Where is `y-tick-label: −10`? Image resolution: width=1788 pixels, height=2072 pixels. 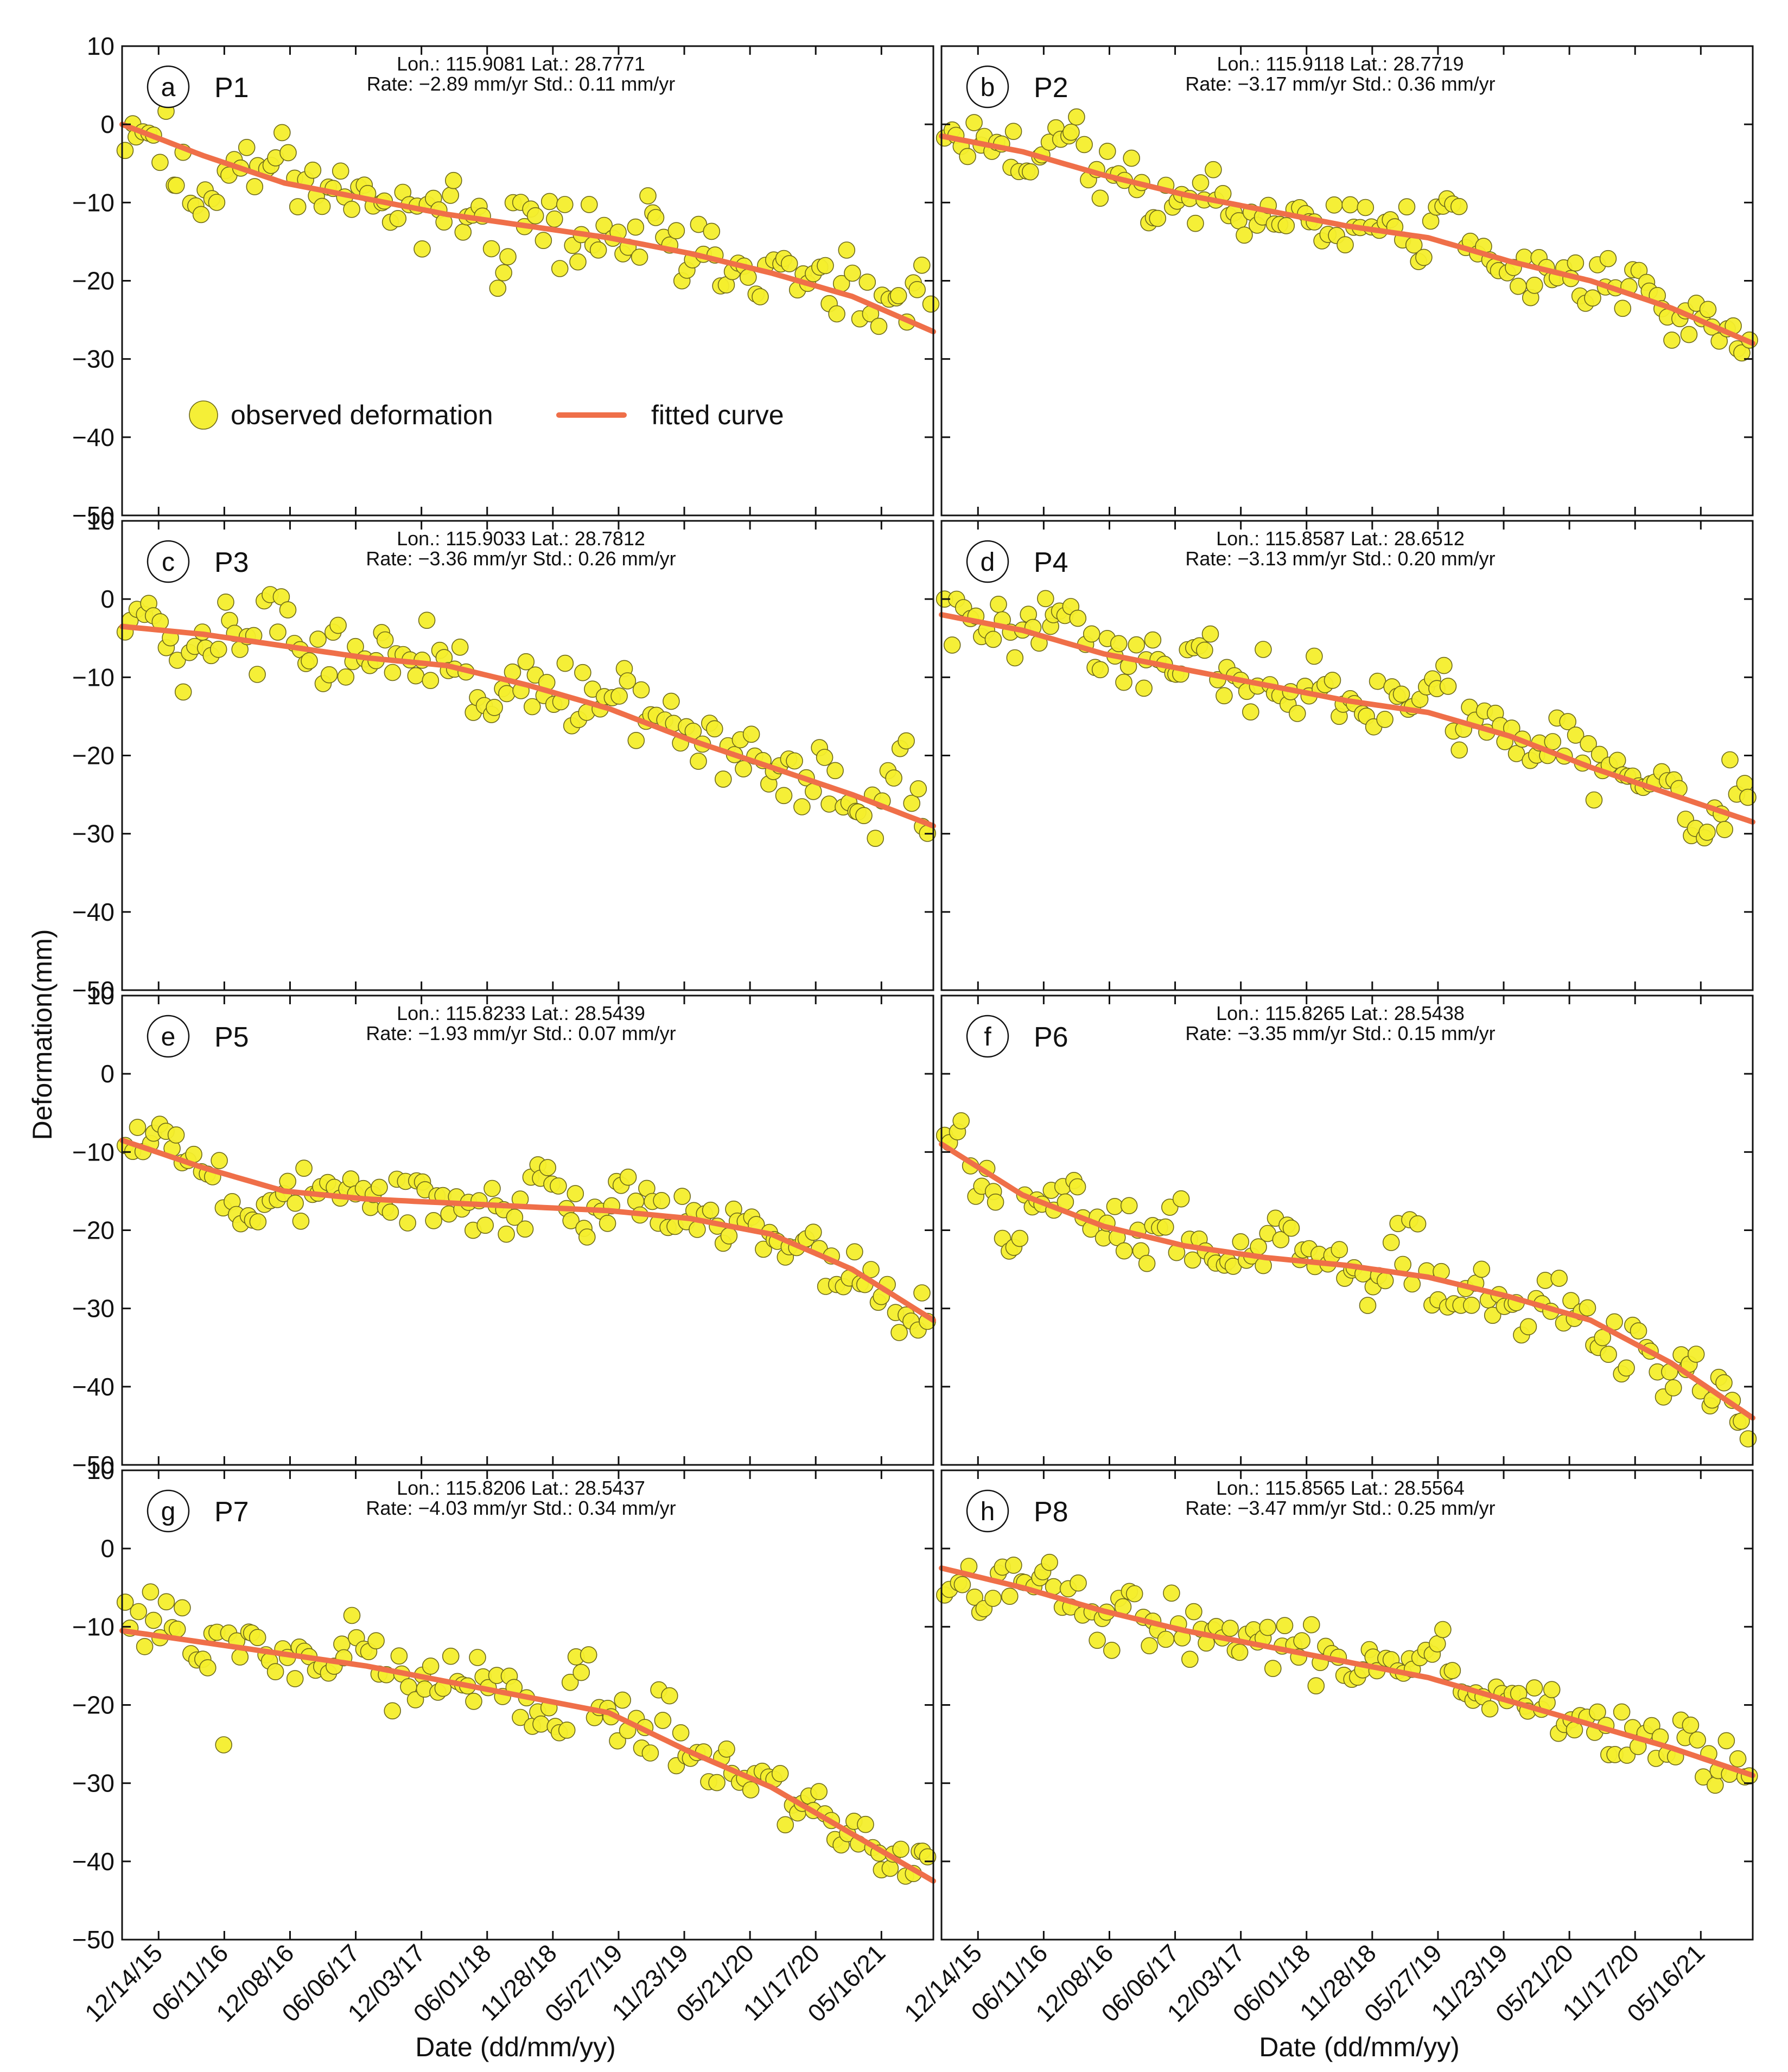 y-tick-label: −10 is located at coordinates (93, 202).